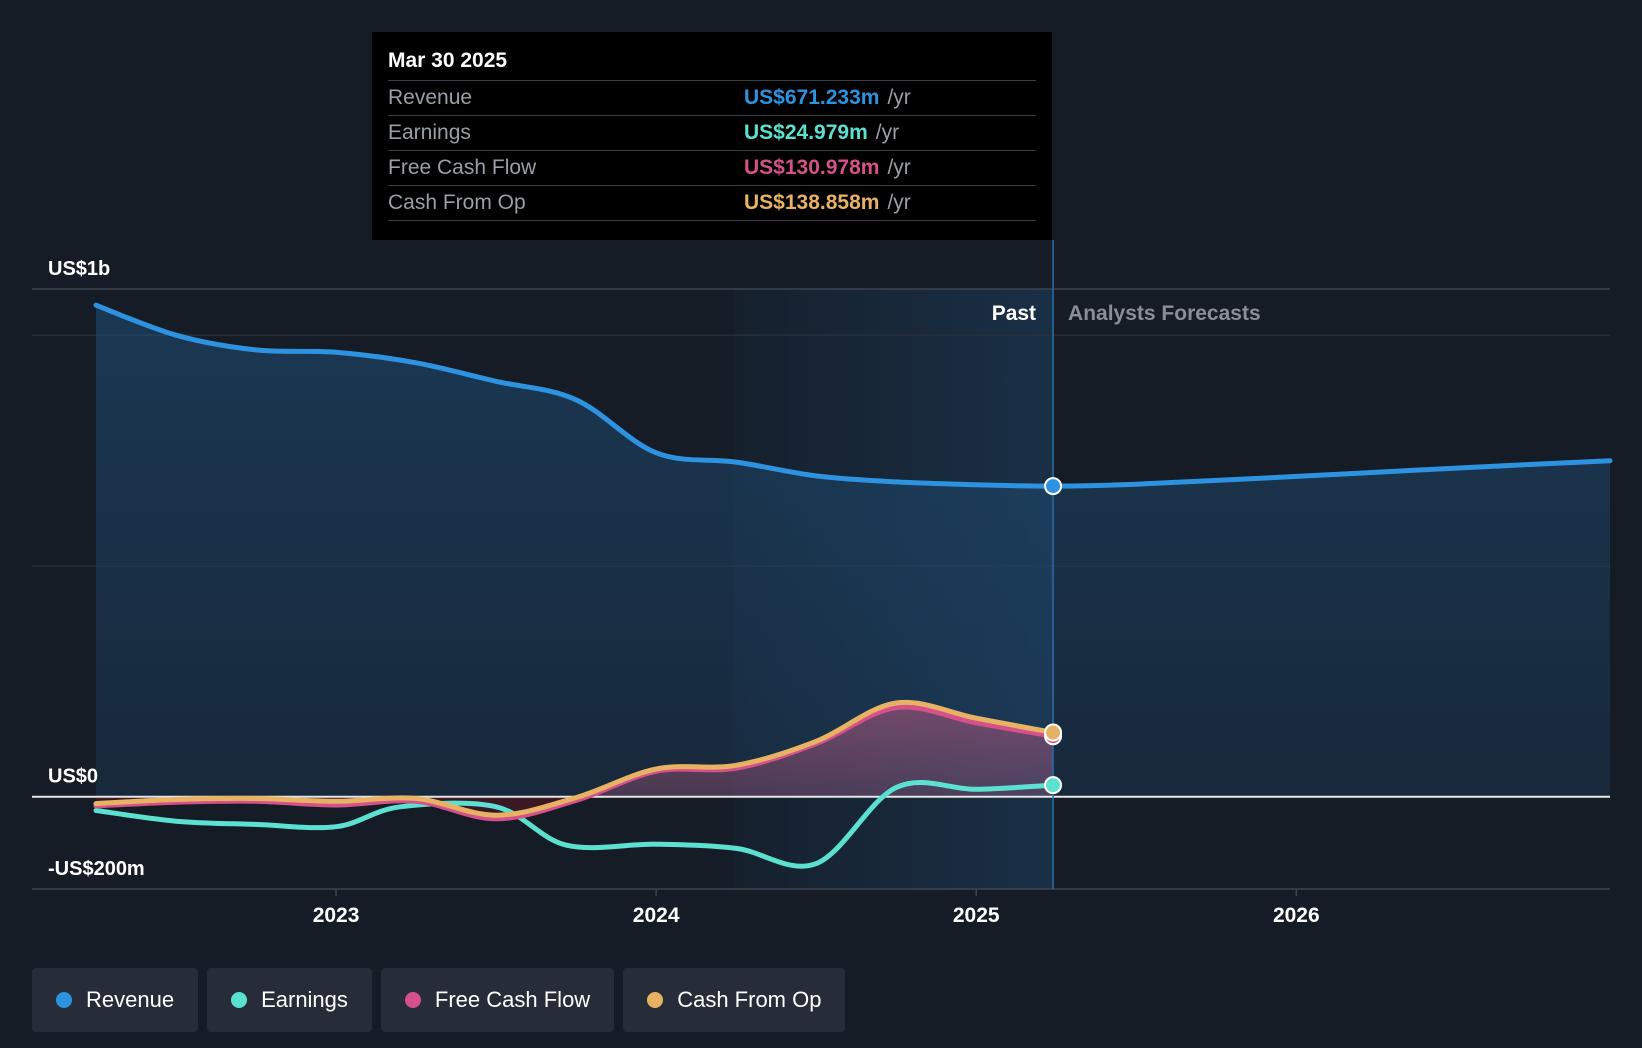 The width and height of the screenshot is (1642, 1048). I want to click on tooltip-value: US$671.233m, so click(812, 97).